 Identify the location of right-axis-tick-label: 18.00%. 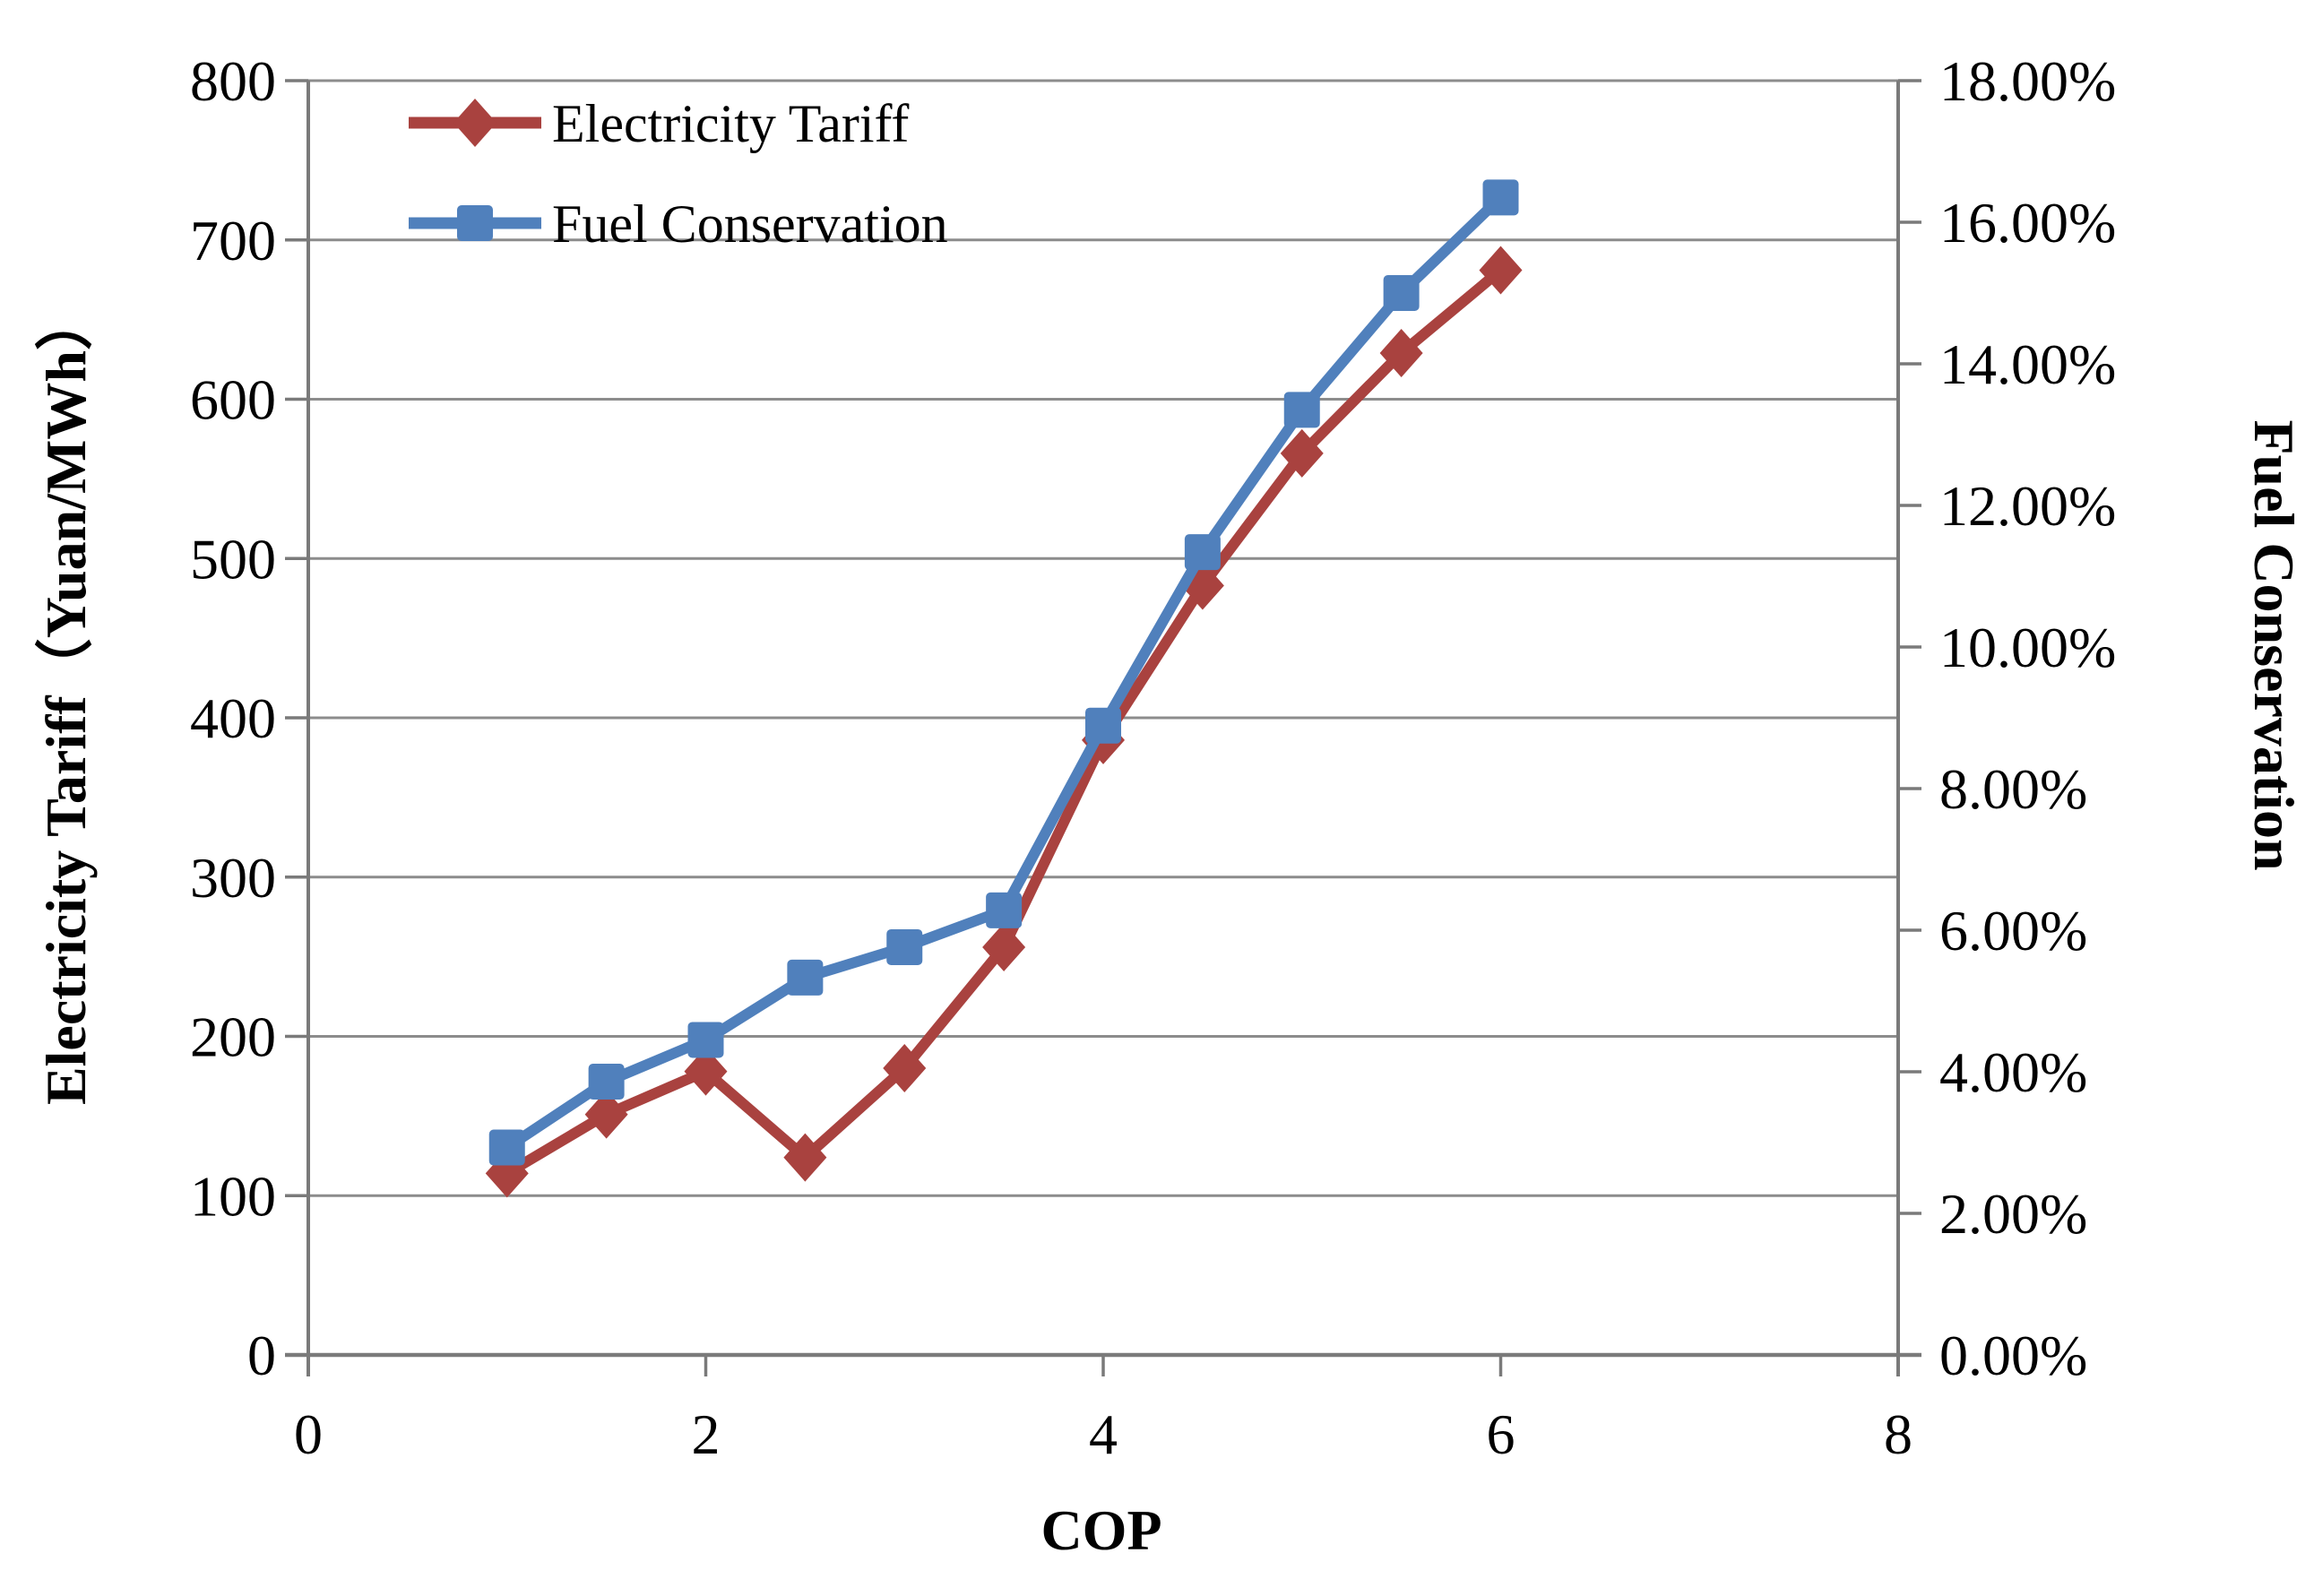
(2028, 81).